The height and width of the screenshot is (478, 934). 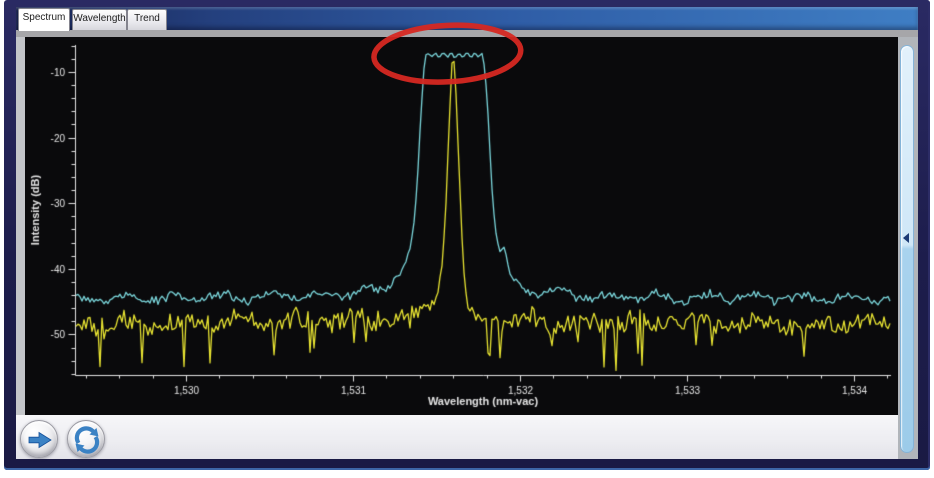 I want to click on tab-trend: Trend, so click(x=147, y=19).